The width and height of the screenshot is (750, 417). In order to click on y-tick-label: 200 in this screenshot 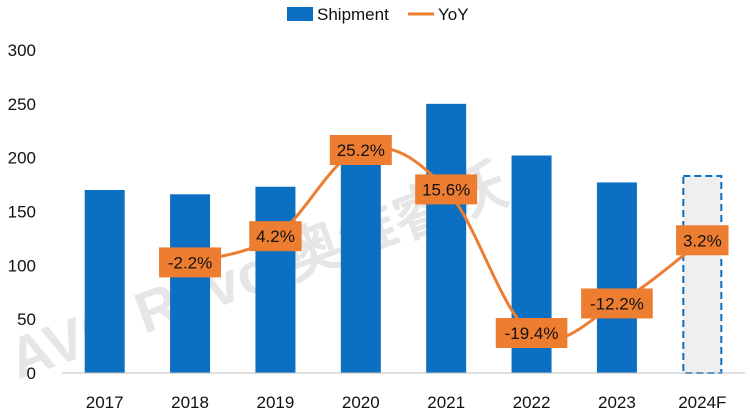, I will do `click(22, 158)`.